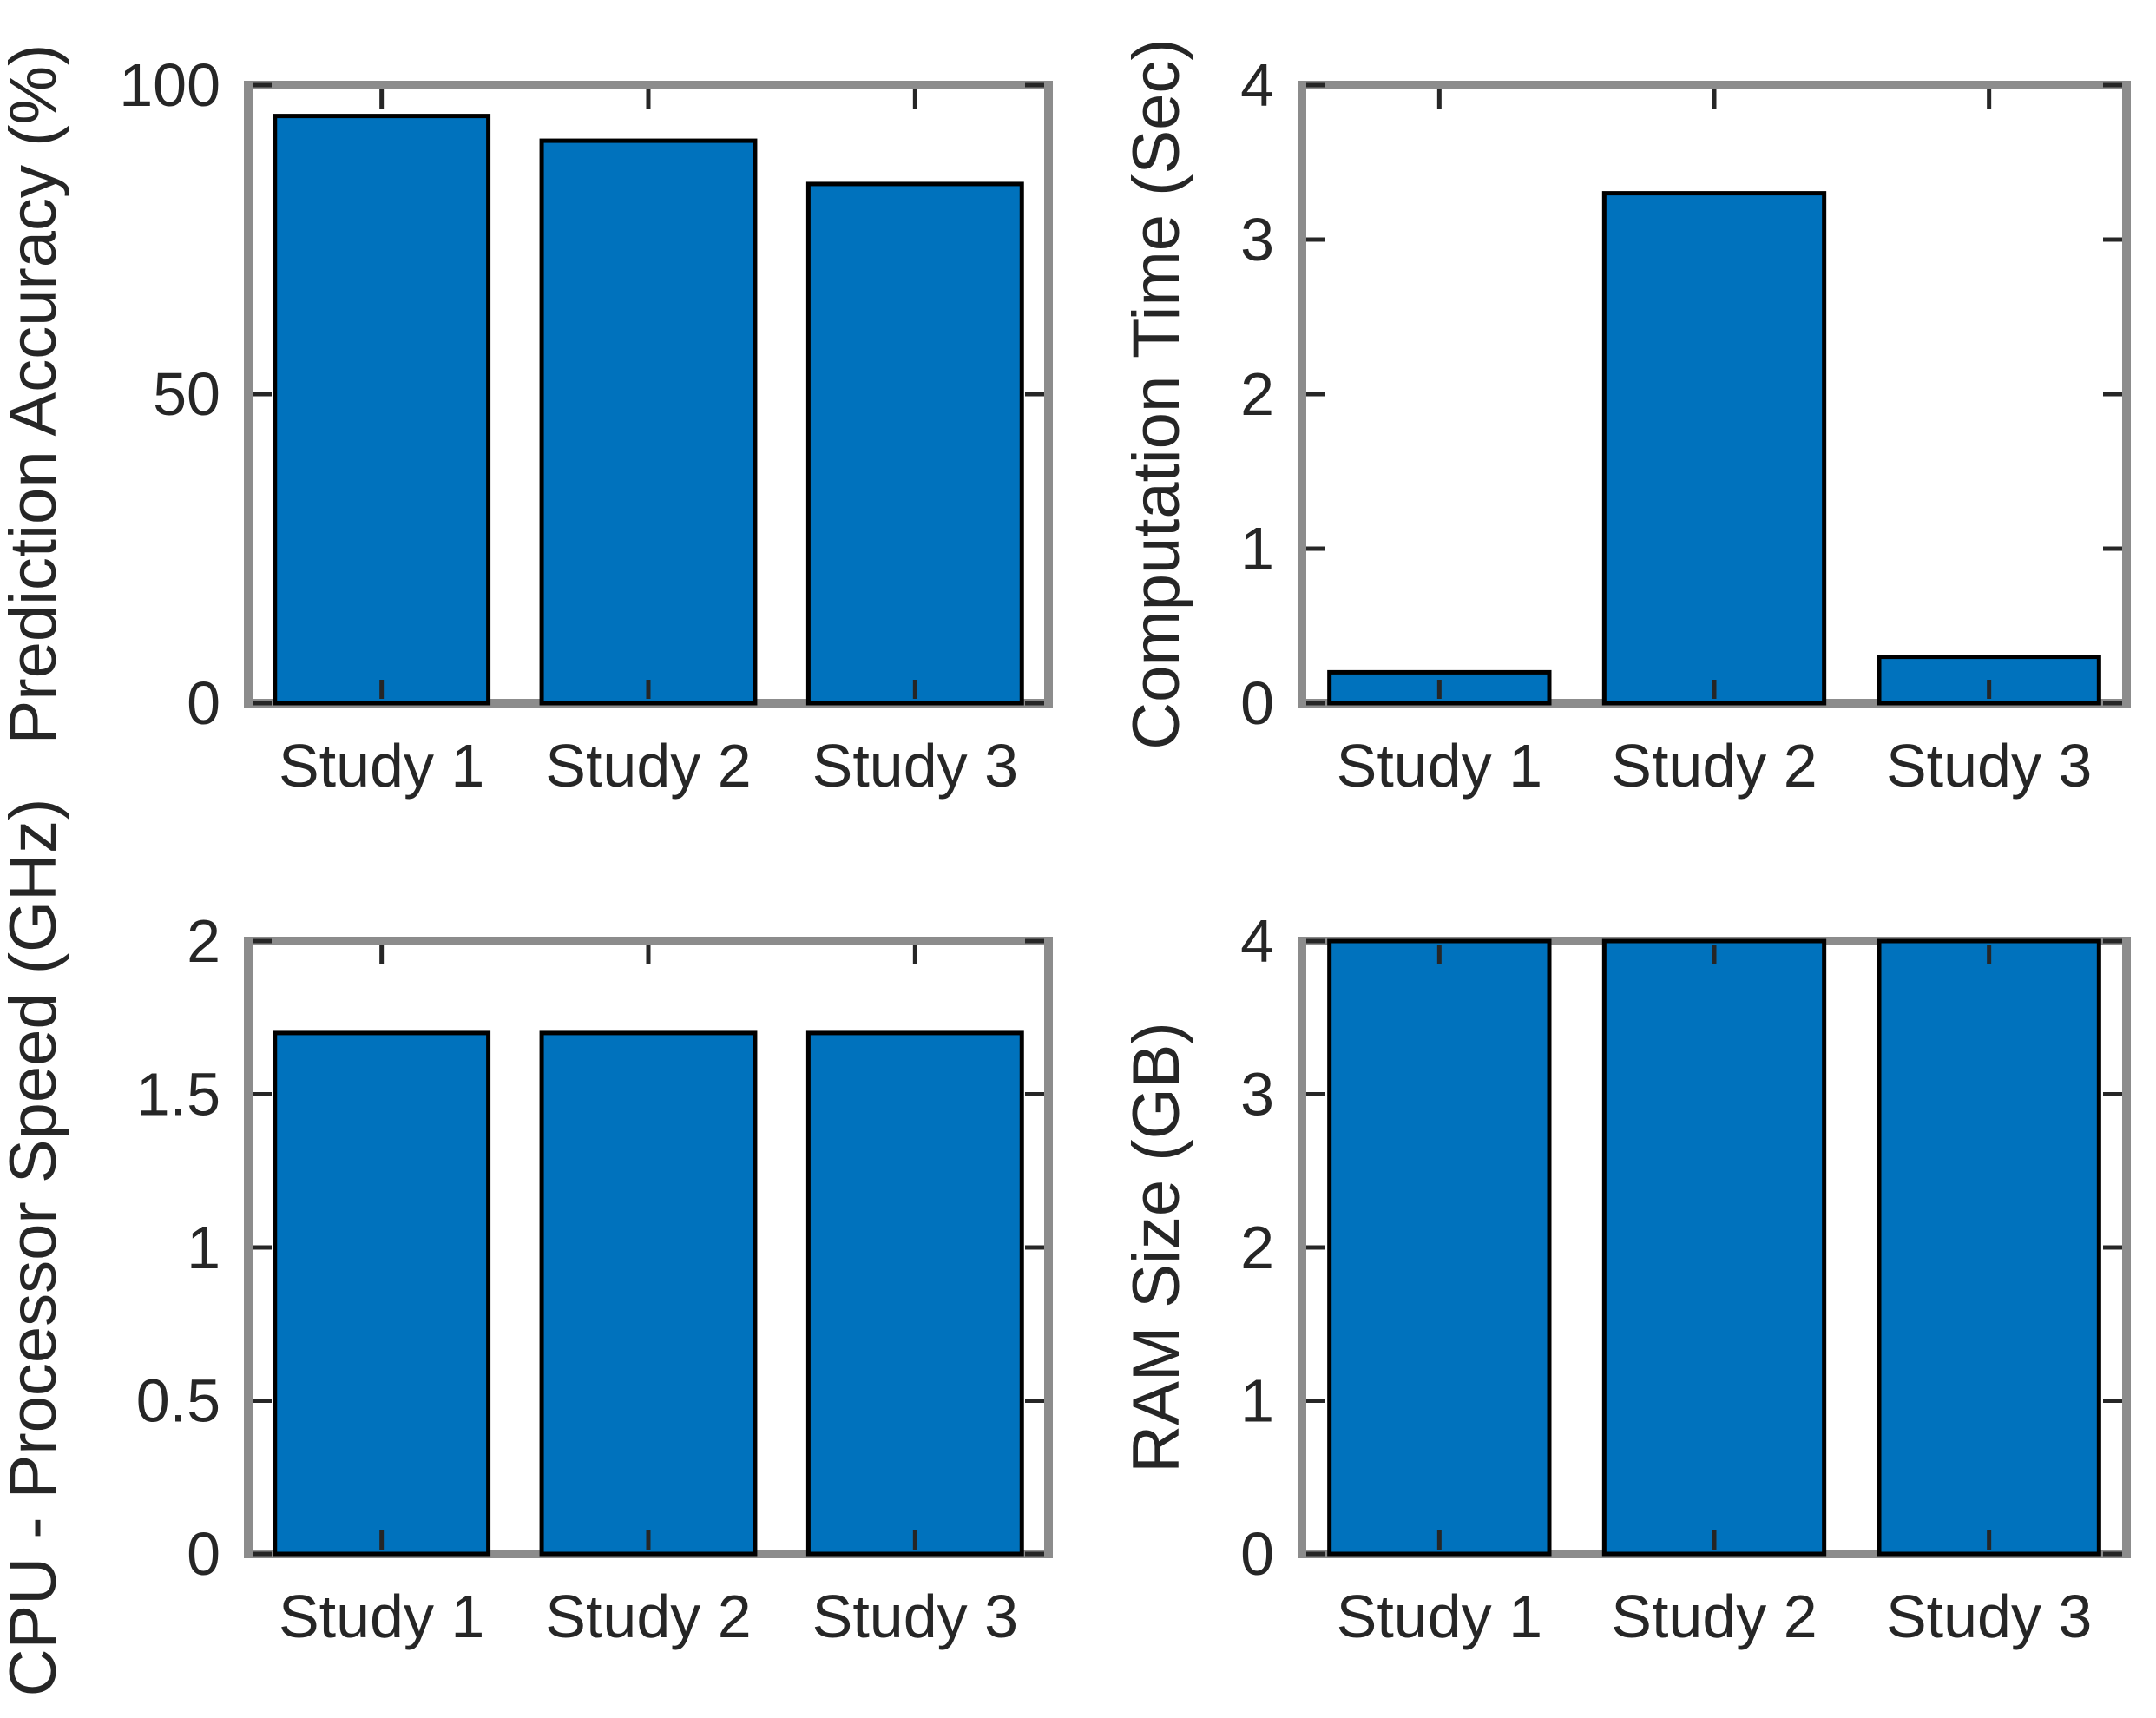 This screenshot has width=2156, height=1718. What do you see at coordinates (35, 1248) in the screenshot?
I see `y-axis-label: CPU - Processor Speed (GHz)` at bounding box center [35, 1248].